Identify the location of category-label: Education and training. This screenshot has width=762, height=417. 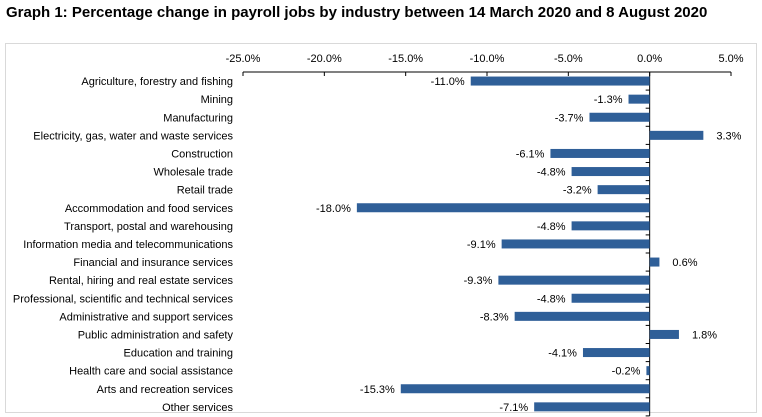
(178, 354).